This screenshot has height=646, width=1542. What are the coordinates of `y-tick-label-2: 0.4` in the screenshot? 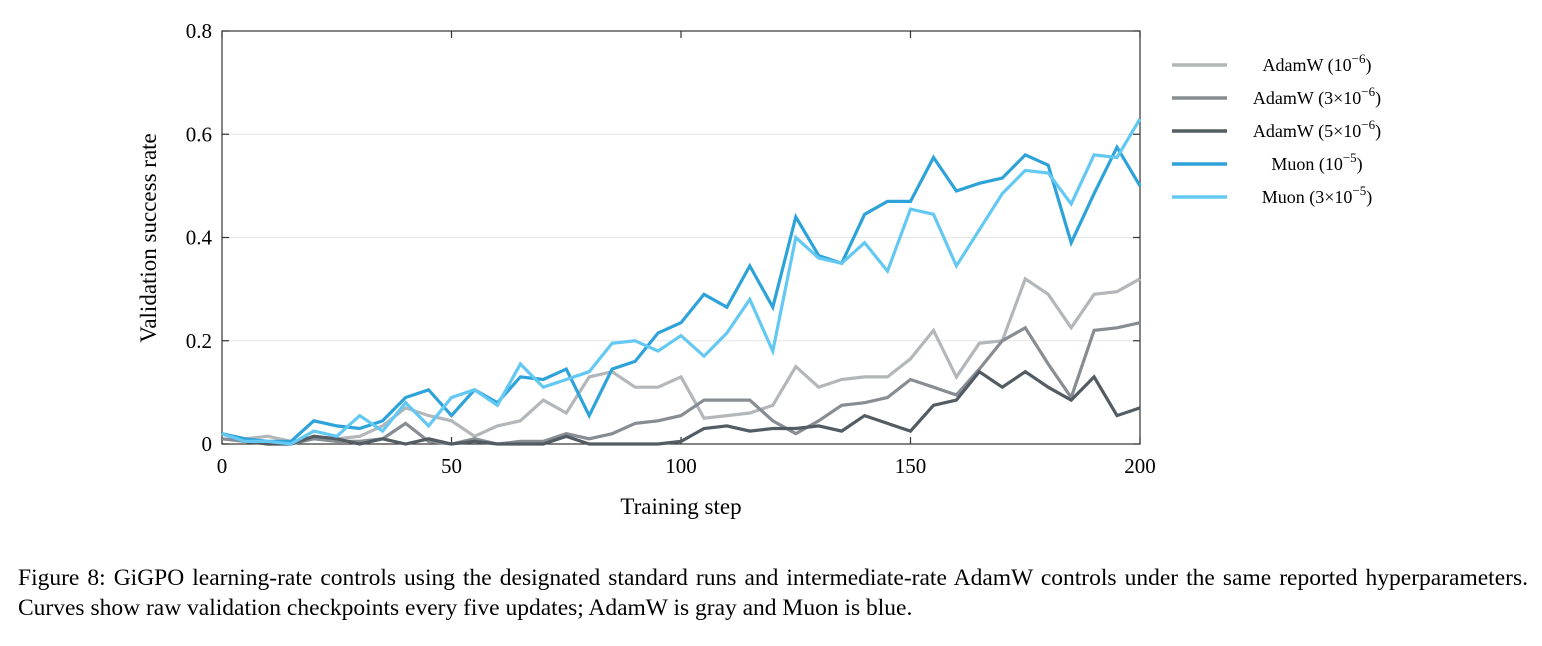 It's located at (199, 238).